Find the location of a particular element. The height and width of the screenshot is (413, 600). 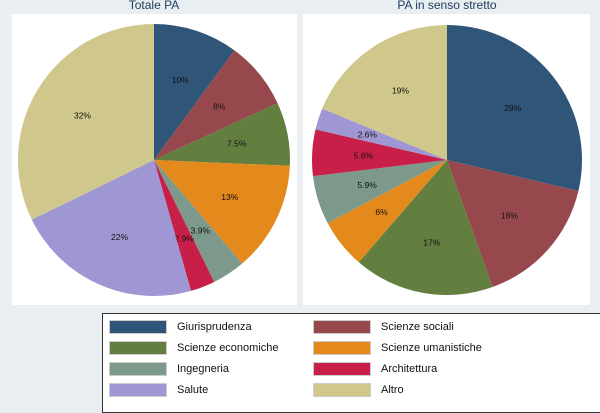

legend-label: Salute is located at coordinates (193, 390).